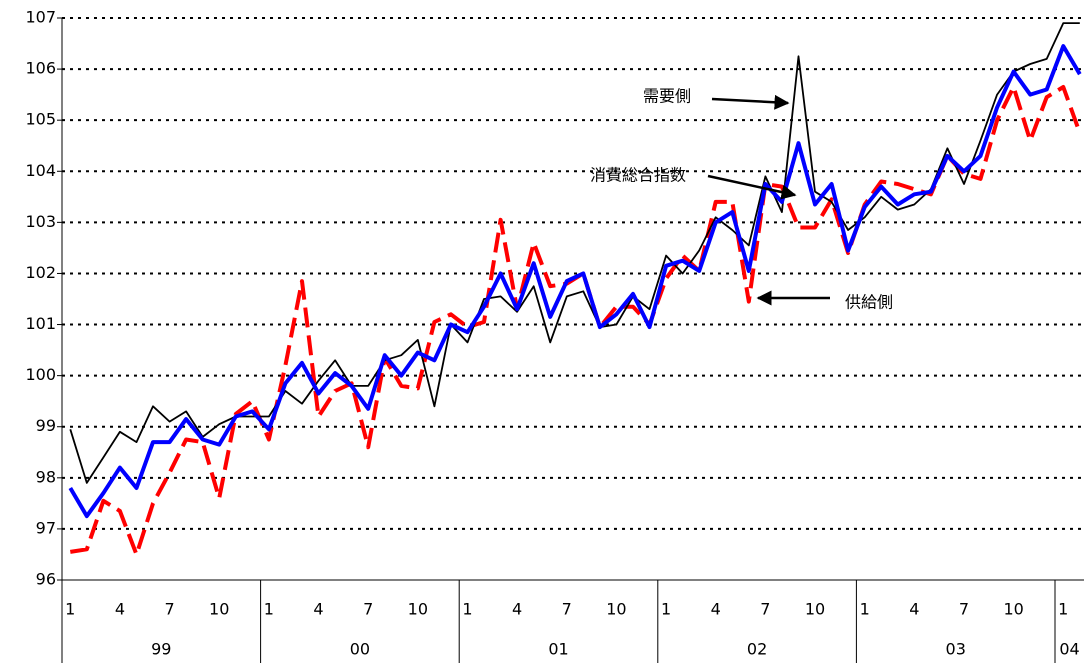 The height and width of the screenshot is (663, 1084). Describe the element at coordinates (40, 272) in the screenshot. I see `y-tick-label: 102` at that location.